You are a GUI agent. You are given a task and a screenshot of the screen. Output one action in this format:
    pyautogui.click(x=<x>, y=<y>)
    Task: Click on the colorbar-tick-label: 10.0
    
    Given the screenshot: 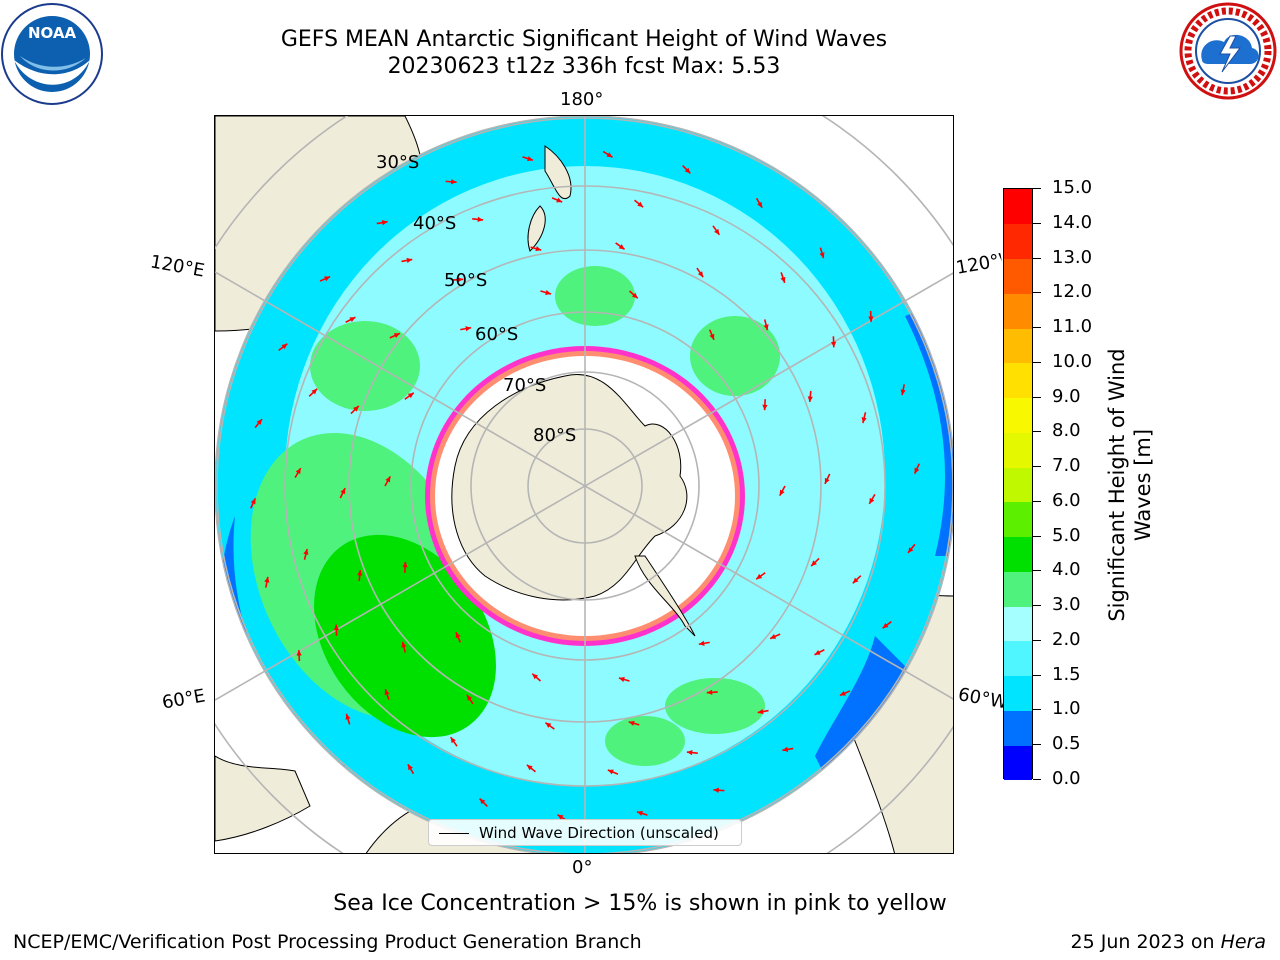 What is the action you would take?
    pyautogui.click(x=1072, y=361)
    